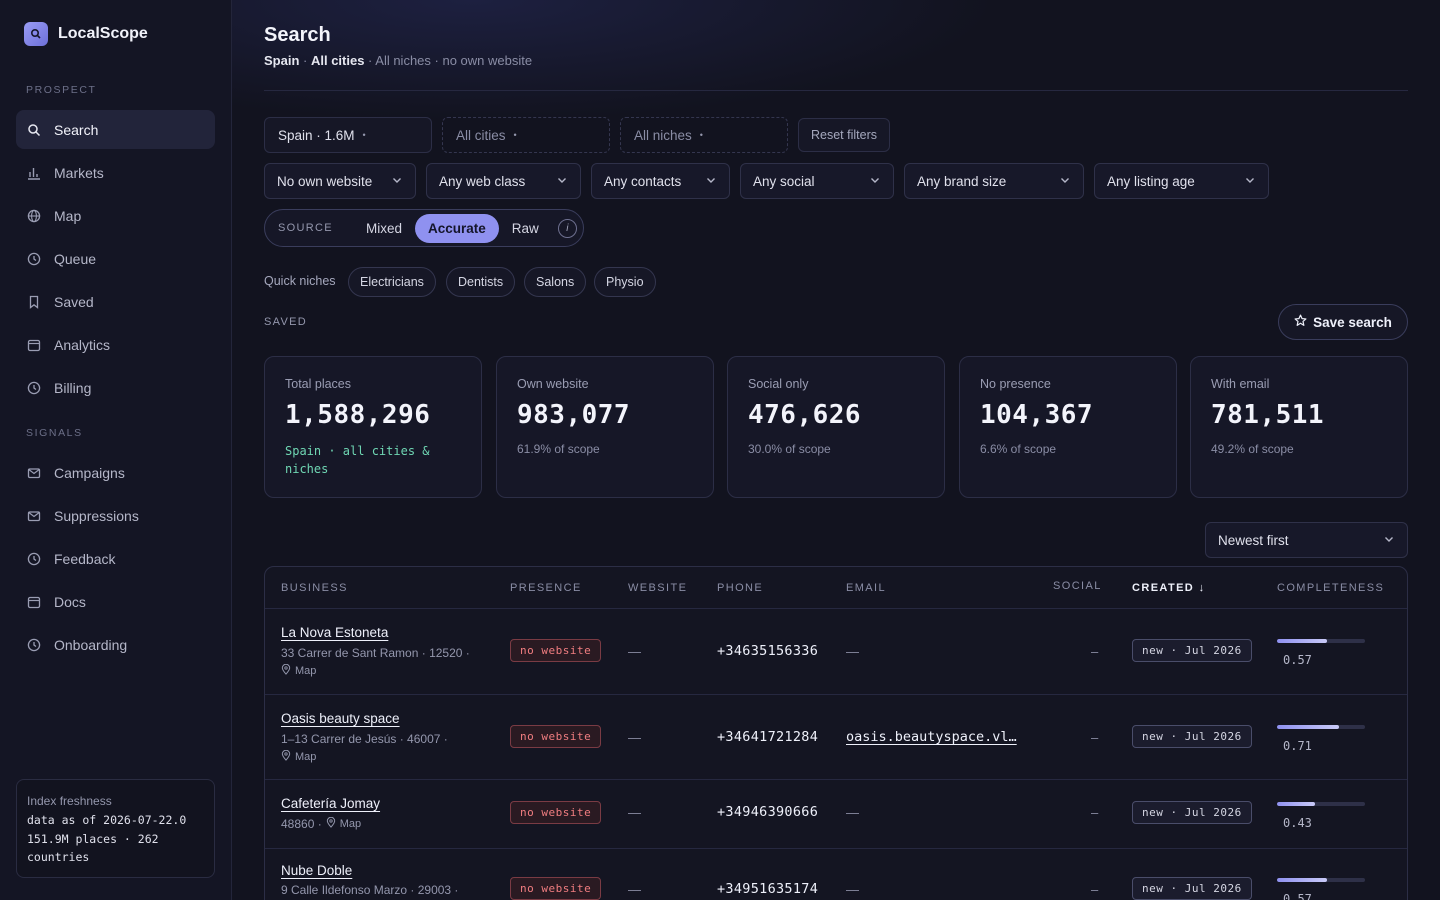 The width and height of the screenshot is (1440, 900). What do you see at coordinates (115, 258) in the screenshot?
I see `nav-item-queue: Queue` at bounding box center [115, 258].